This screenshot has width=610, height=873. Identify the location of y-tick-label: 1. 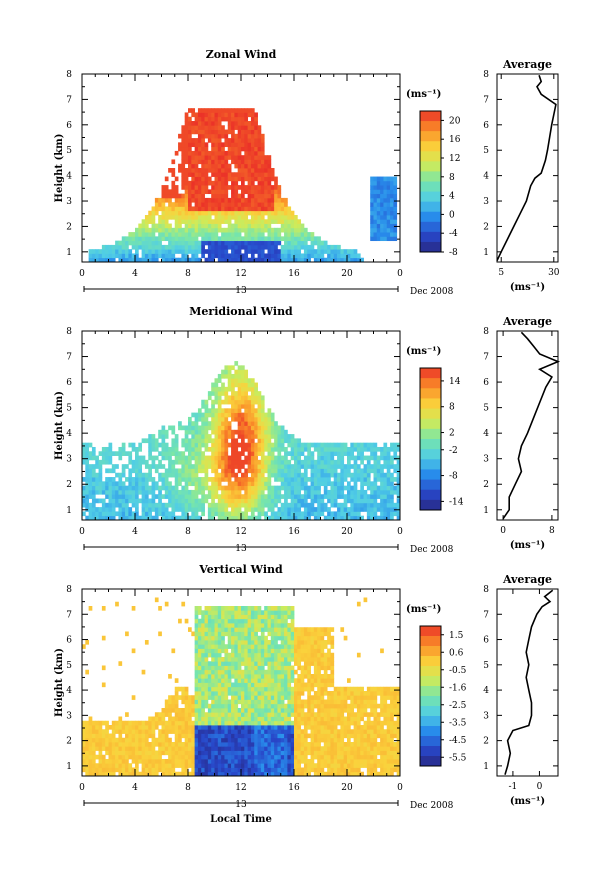
(69, 253).